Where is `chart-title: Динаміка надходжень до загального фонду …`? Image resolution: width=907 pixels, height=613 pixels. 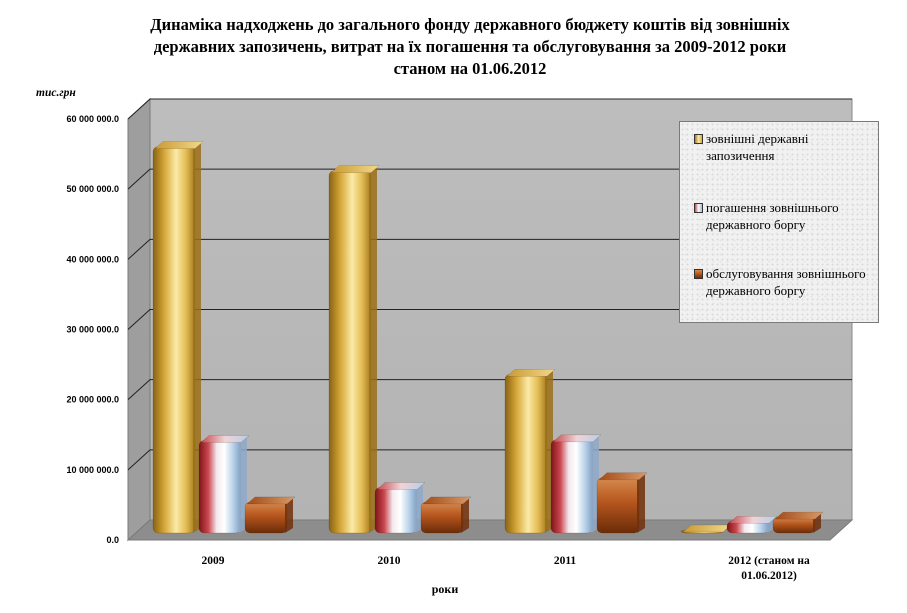 chart-title: Динаміка надходжень до загального фонду … is located at coordinates (470, 47).